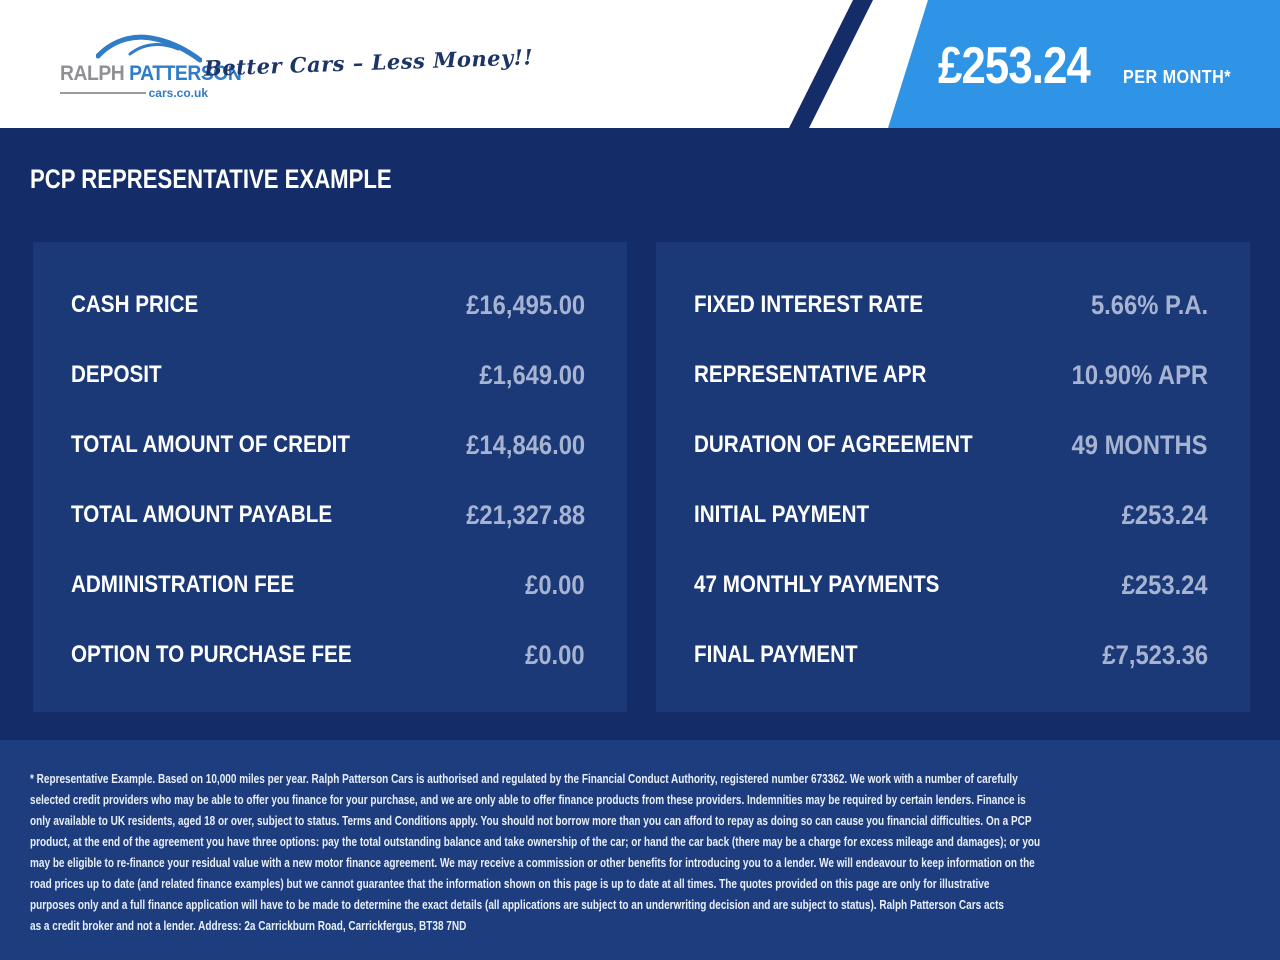 This screenshot has width=1280, height=960. Describe the element at coordinates (1139, 374) in the screenshot. I see `finance-row-value: 10.90% APR` at that location.